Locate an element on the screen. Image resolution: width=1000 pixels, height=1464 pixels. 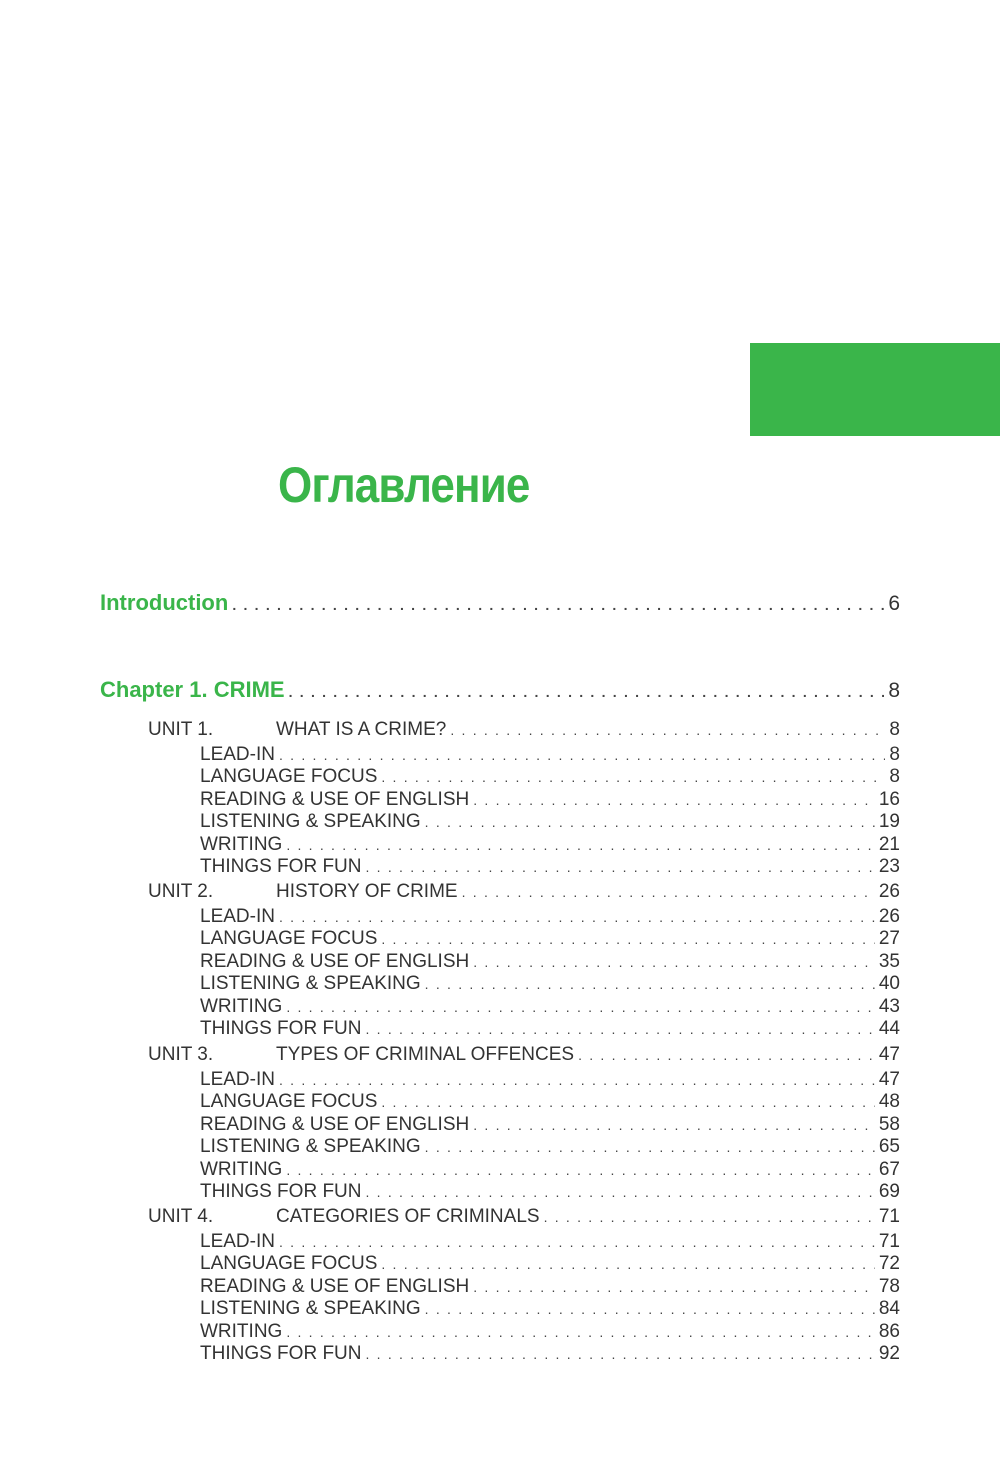
toc-entry-section: THINGS FOR FUN 92 is located at coordinates (550, 1354).